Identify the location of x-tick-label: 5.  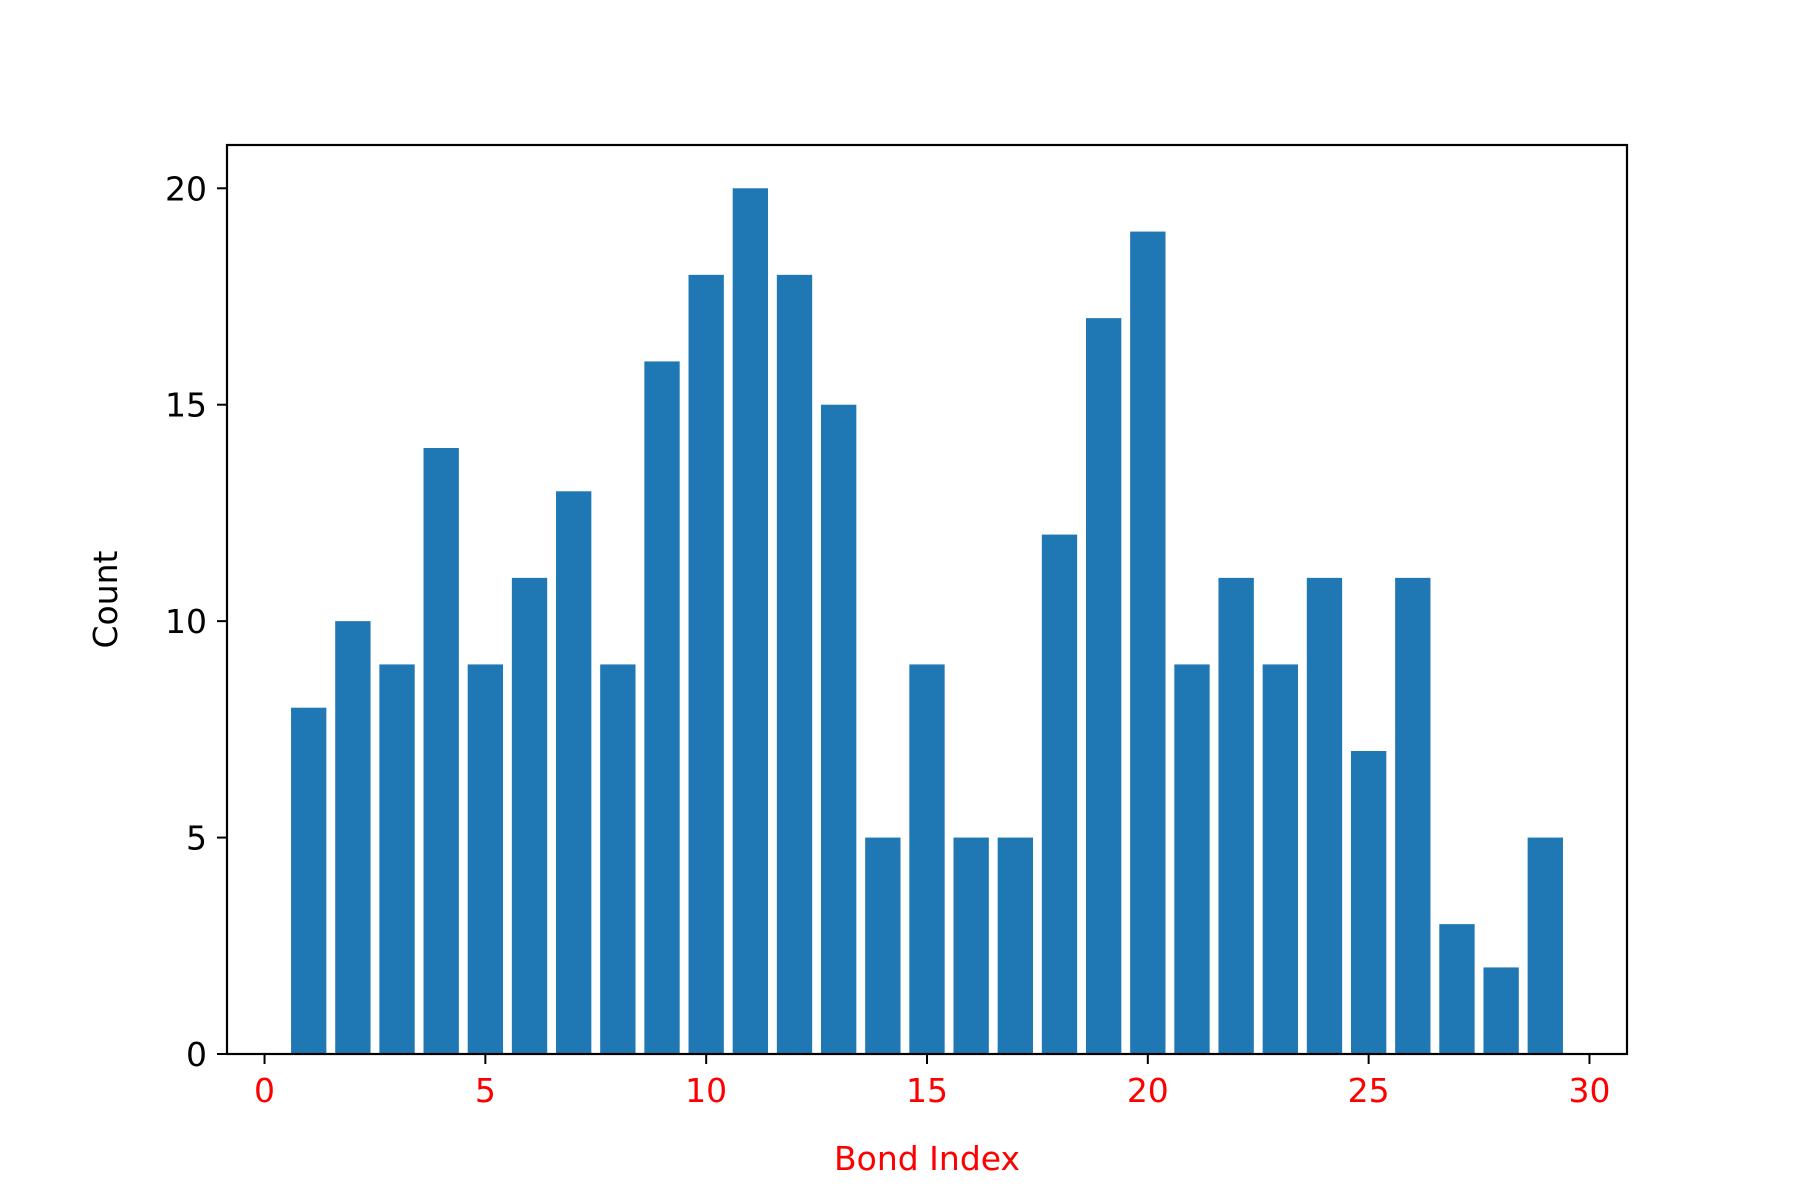
(485, 1090).